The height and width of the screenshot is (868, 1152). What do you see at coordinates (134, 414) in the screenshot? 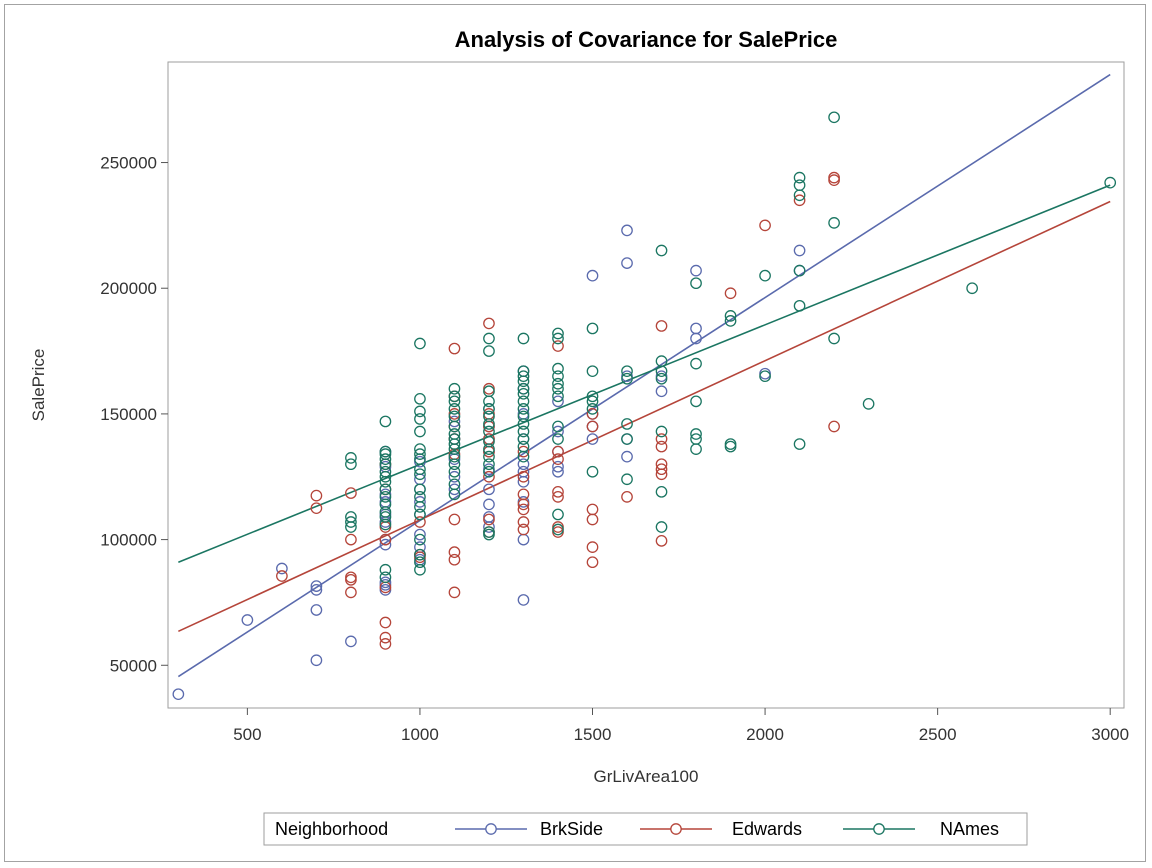
I see `y-axis: 50000 100000 150000 200000 250000` at bounding box center [134, 414].